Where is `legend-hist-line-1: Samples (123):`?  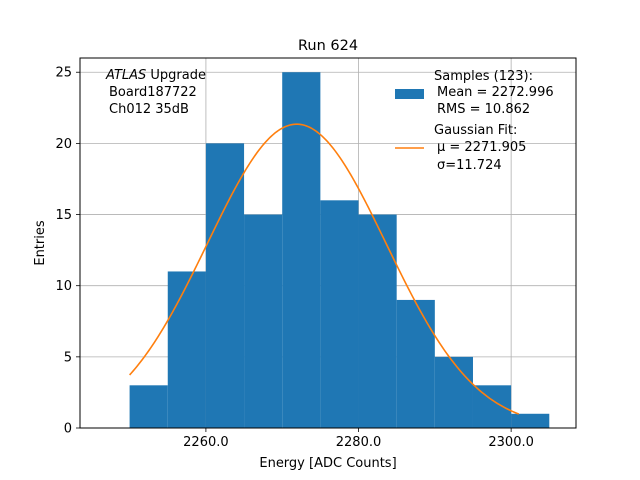
legend-hist-line-1: Samples (123): is located at coordinates (483, 76).